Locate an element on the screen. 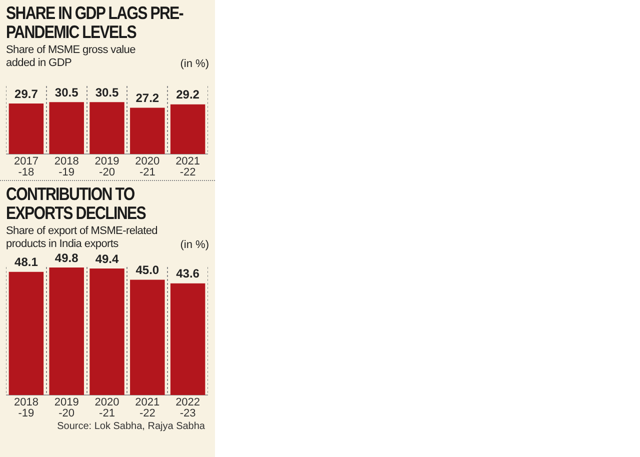 The image size is (640, 457). source-note: Source: Lok Sabha, Rajya Sabha is located at coordinates (131, 426).